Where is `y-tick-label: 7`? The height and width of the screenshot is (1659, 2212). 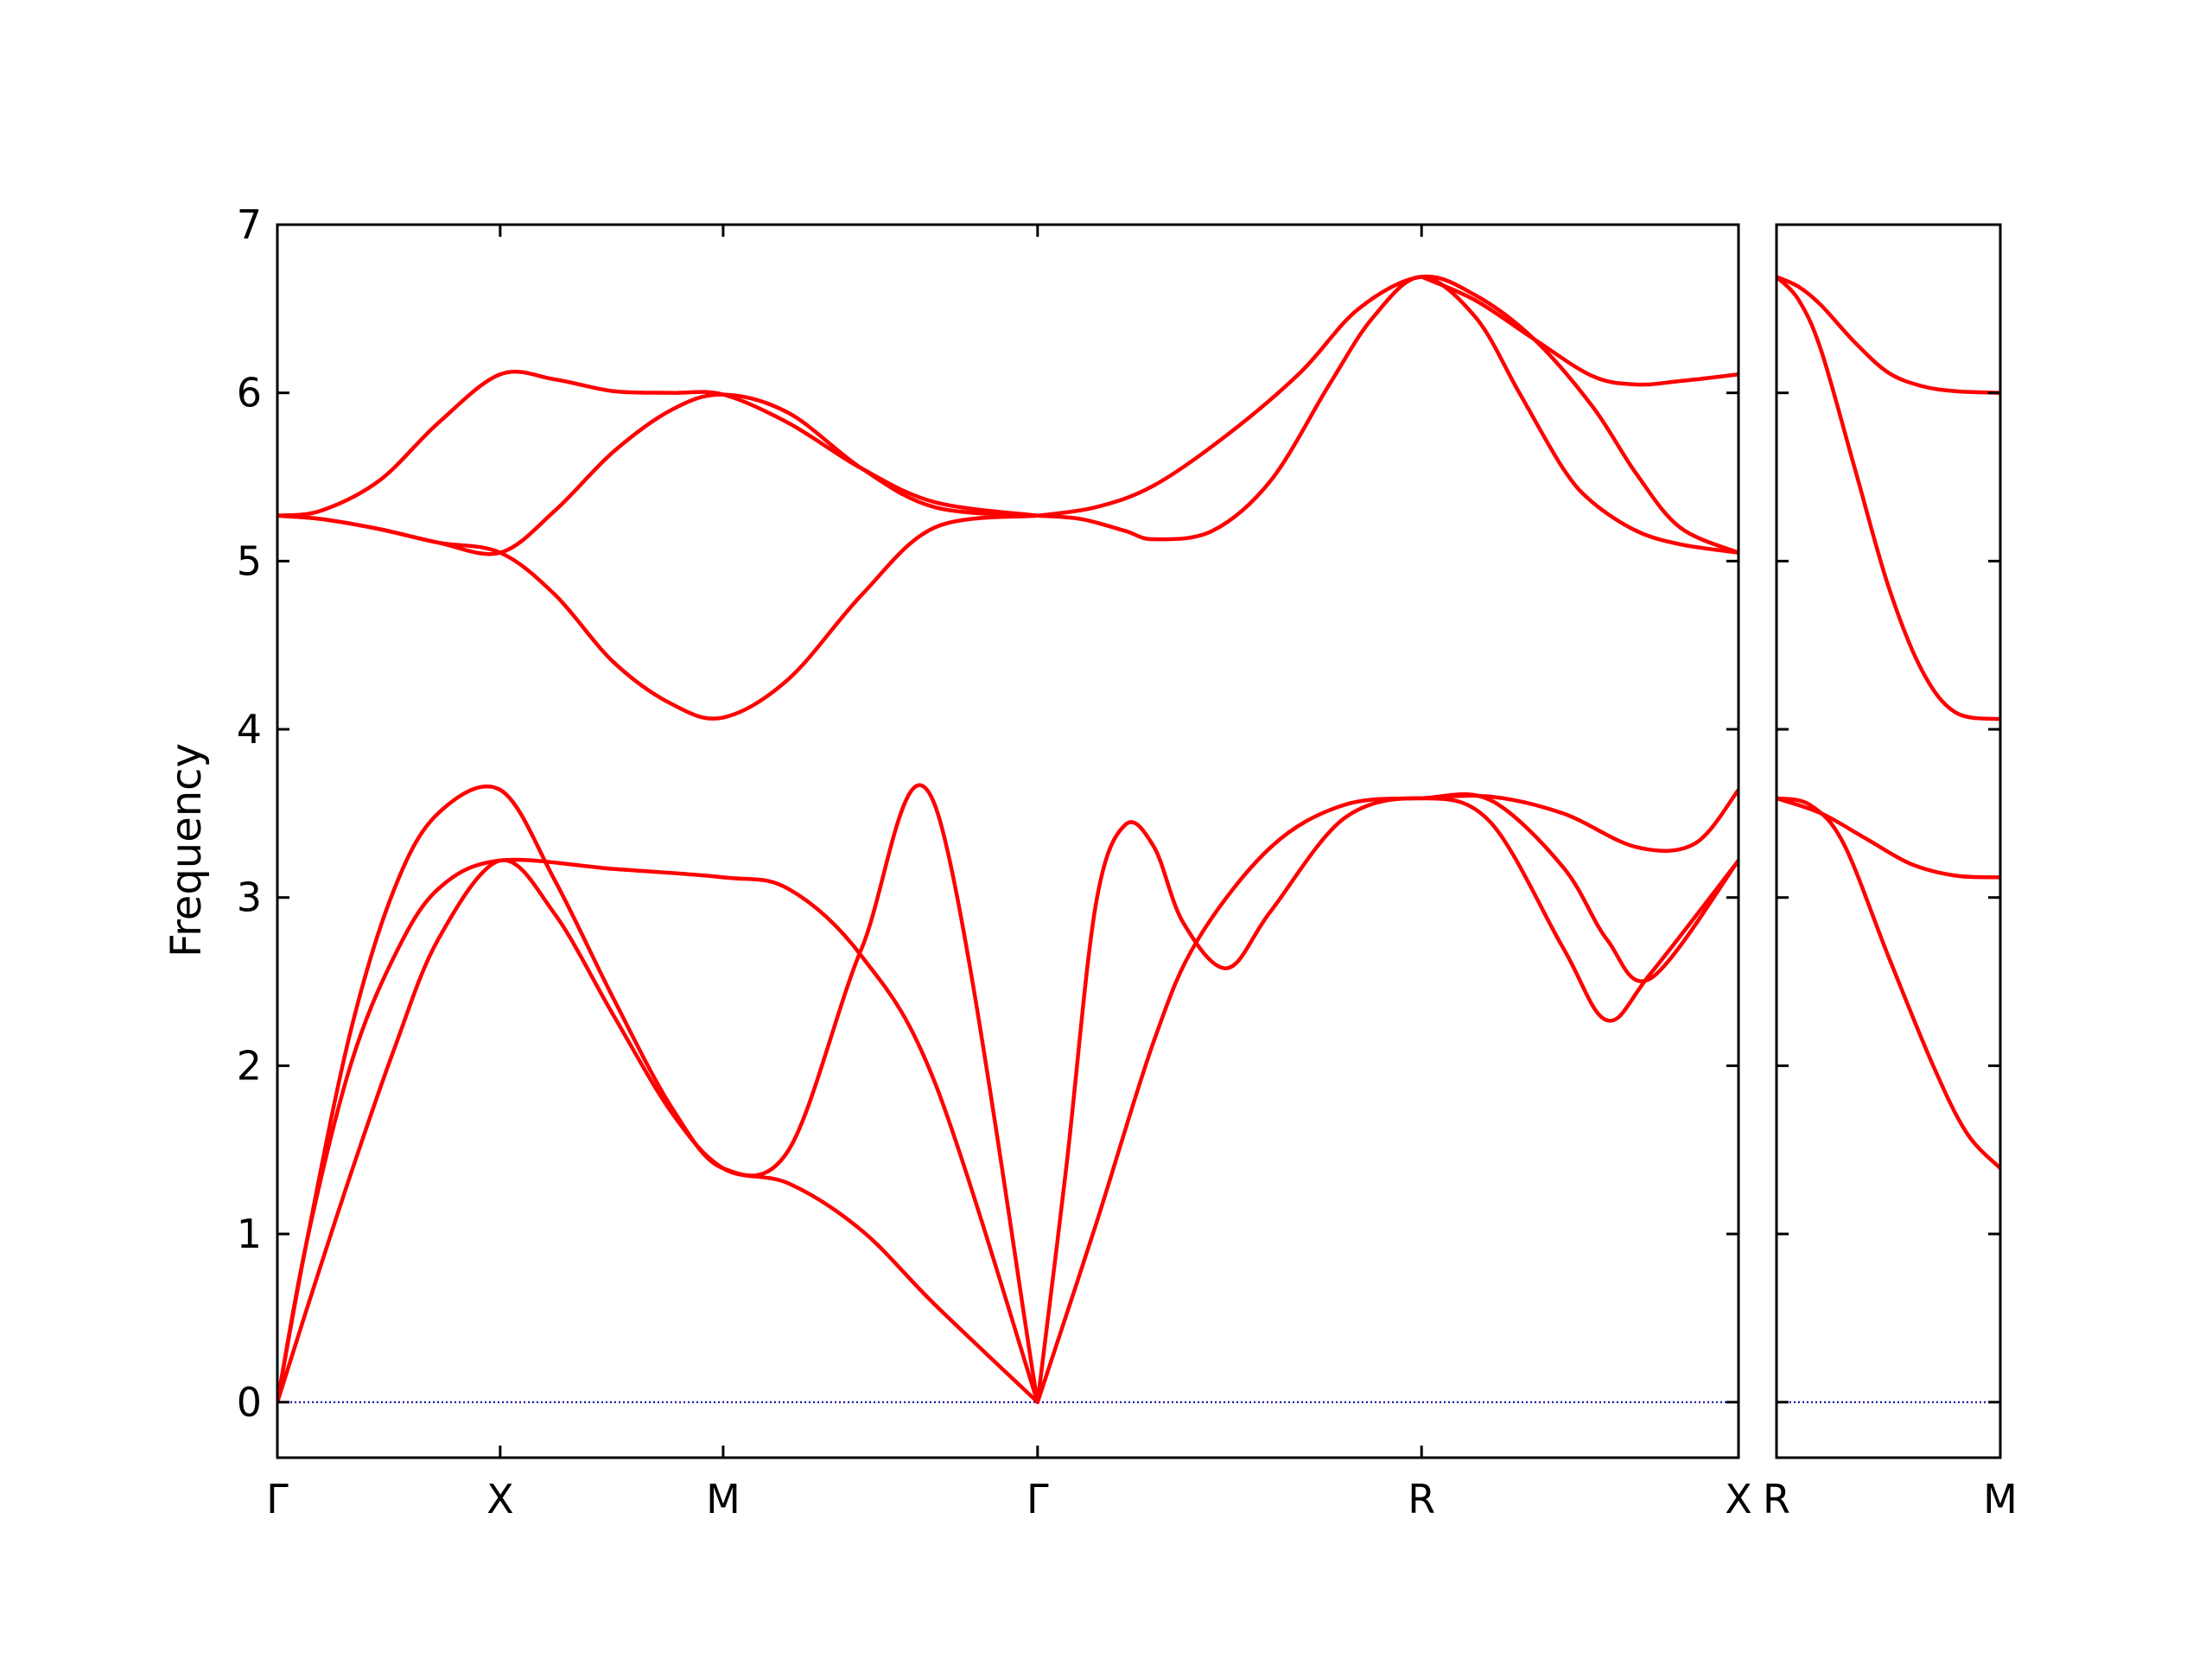
y-tick-label: 7 is located at coordinates (249, 224).